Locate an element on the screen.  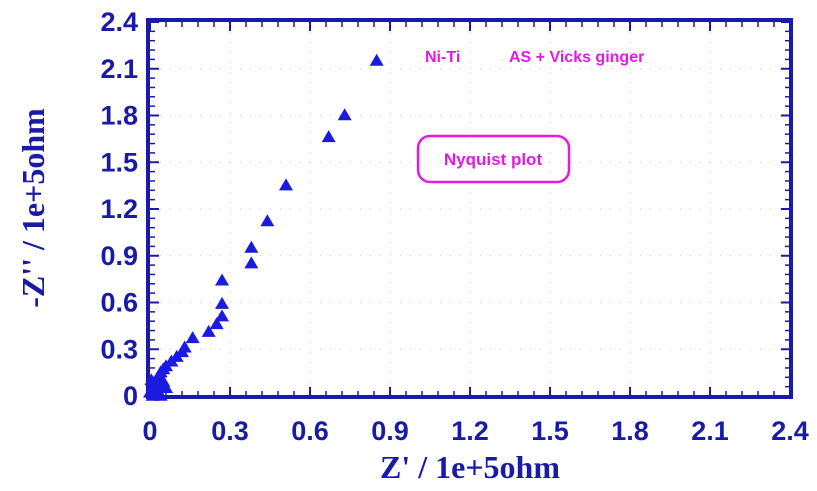
y-tick-labels: 0 0.3 0.6 0.9 1.2 1.5 1.8 2.1 2.4 is located at coordinates (119, 209).